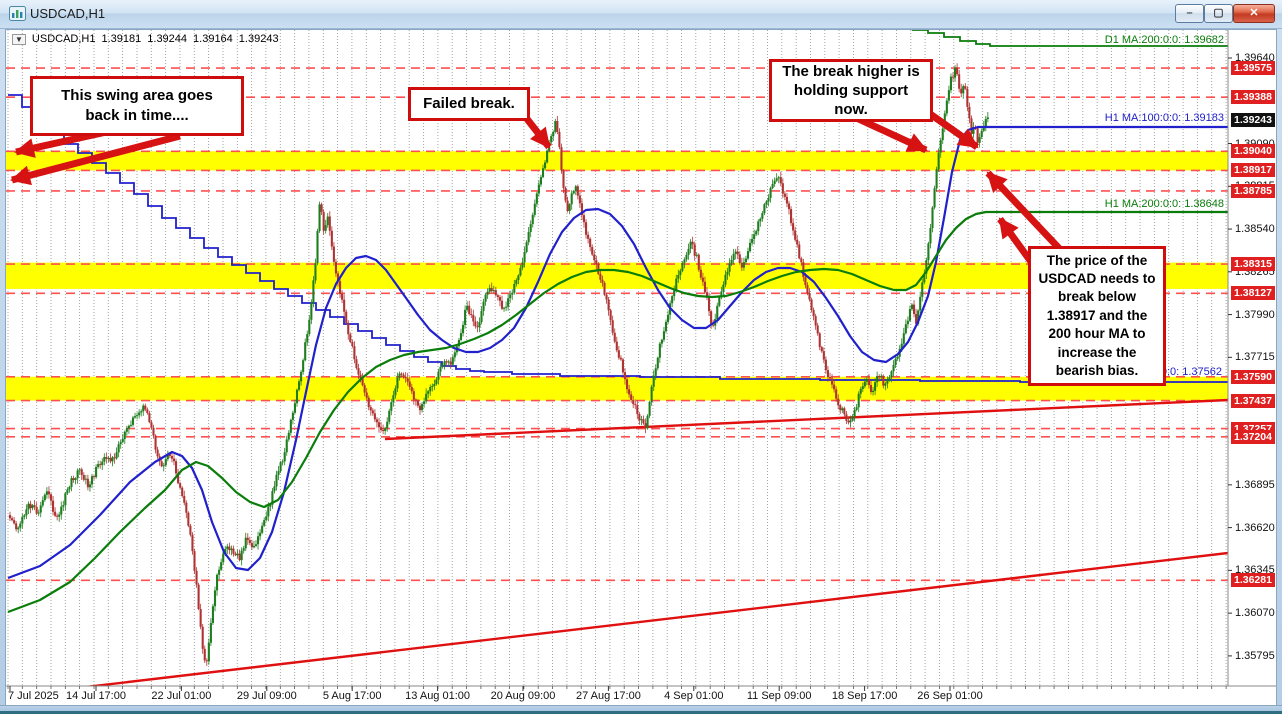 The image size is (1282, 714). What do you see at coordinates (1097, 297) in the screenshot?
I see `annotation-line: break below` at bounding box center [1097, 297].